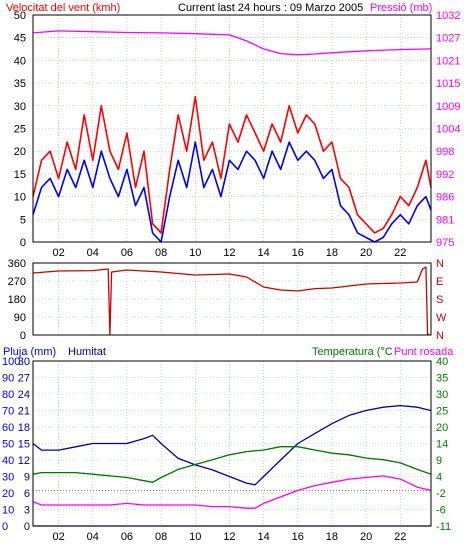 This screenshot has width=467, height=551. What do you see at coordinates (8, 445) in the screenshot?
I see `rain-tick-label: 50` at bounding box center [8, 445].